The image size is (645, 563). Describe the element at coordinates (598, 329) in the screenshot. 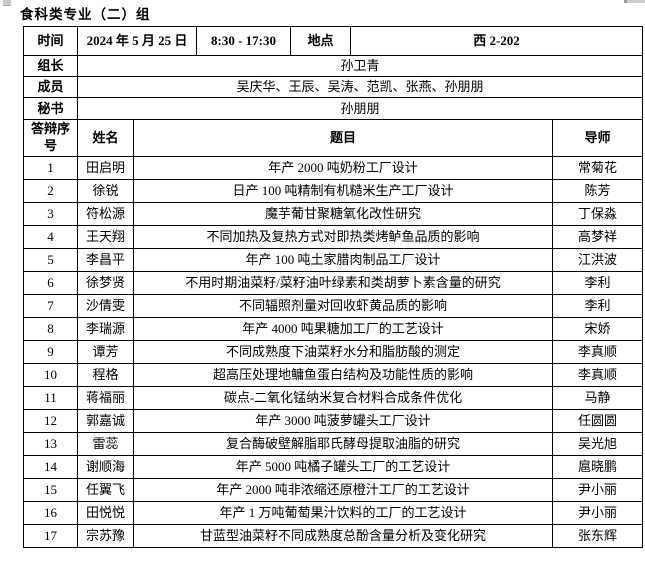

I see `advisor-cell: 宋娇` at that location.